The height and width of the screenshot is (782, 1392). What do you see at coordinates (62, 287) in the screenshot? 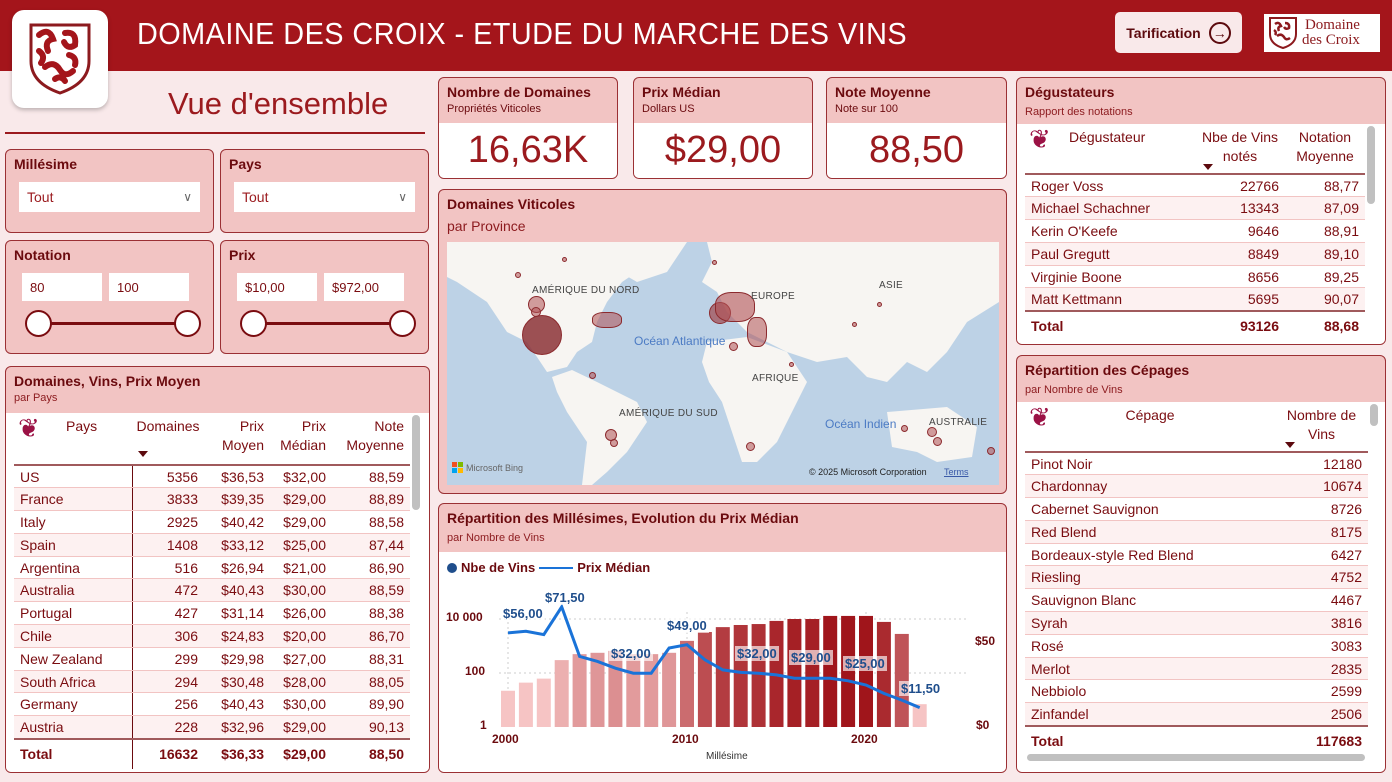
I see `notation-min-input: 80` at bounding box center [62, 287].